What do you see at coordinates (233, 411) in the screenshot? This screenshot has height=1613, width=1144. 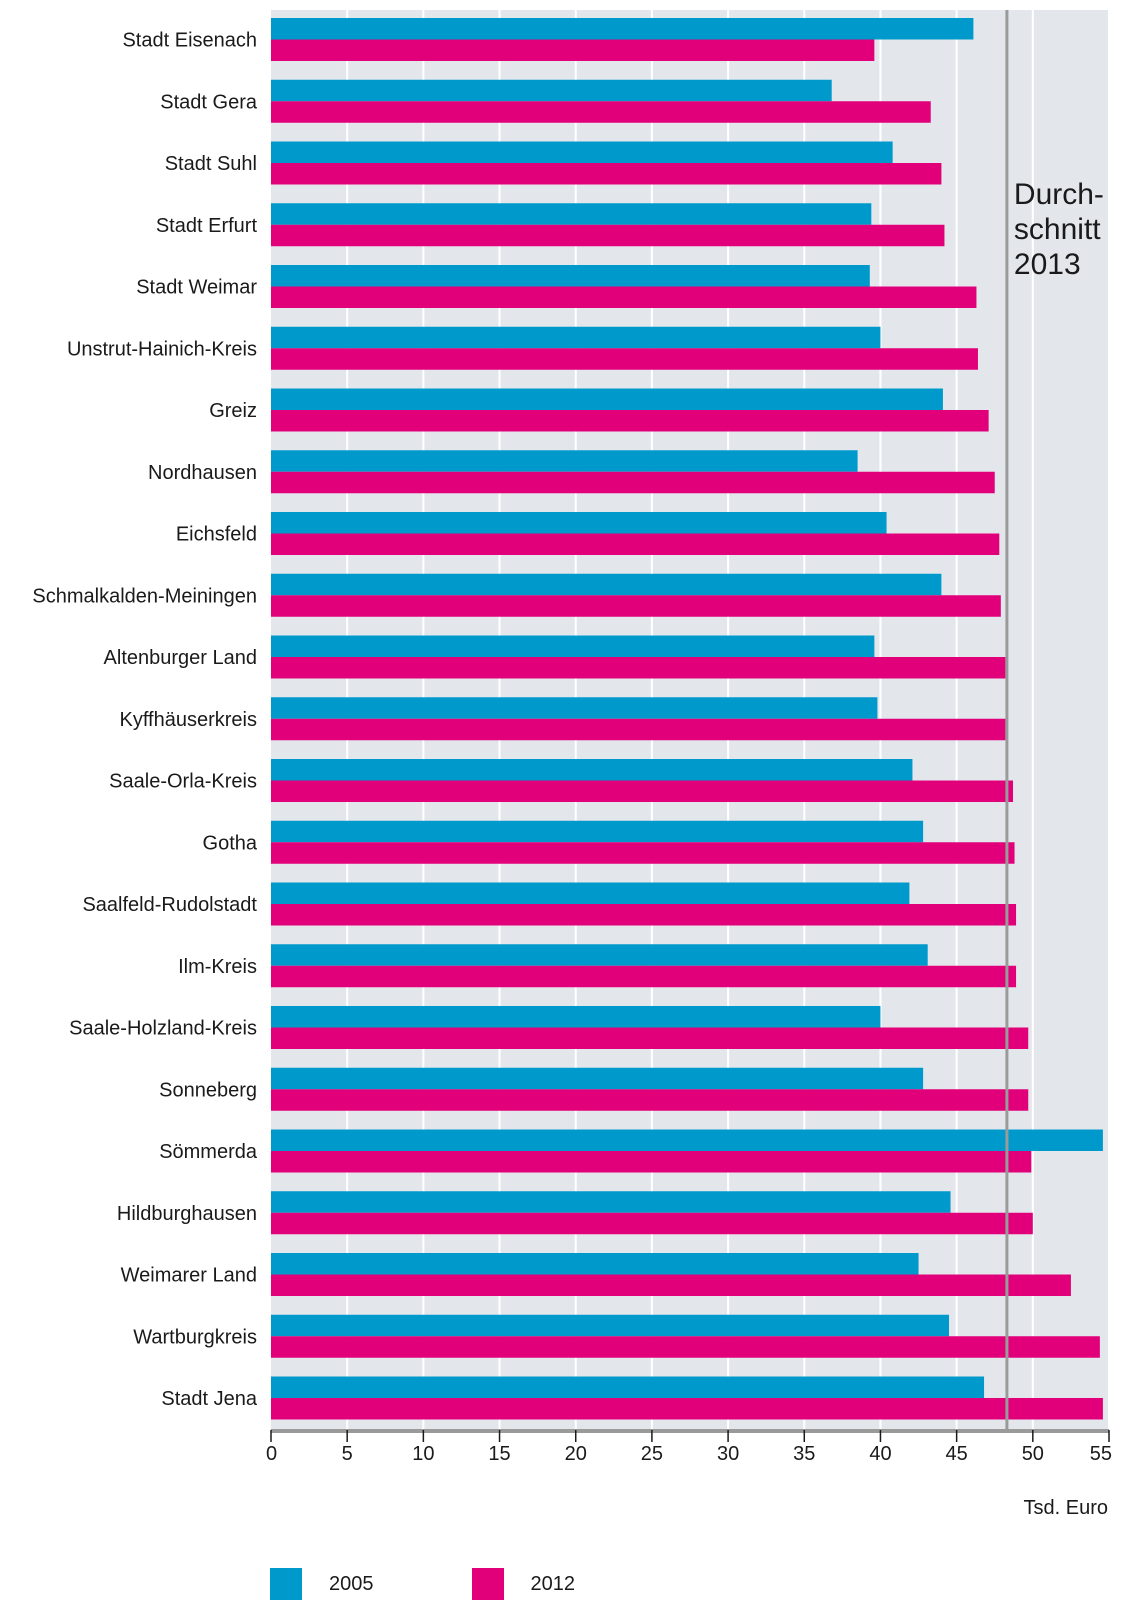 I see `category-label-6: Greiz` at bounding box center [233, 411].